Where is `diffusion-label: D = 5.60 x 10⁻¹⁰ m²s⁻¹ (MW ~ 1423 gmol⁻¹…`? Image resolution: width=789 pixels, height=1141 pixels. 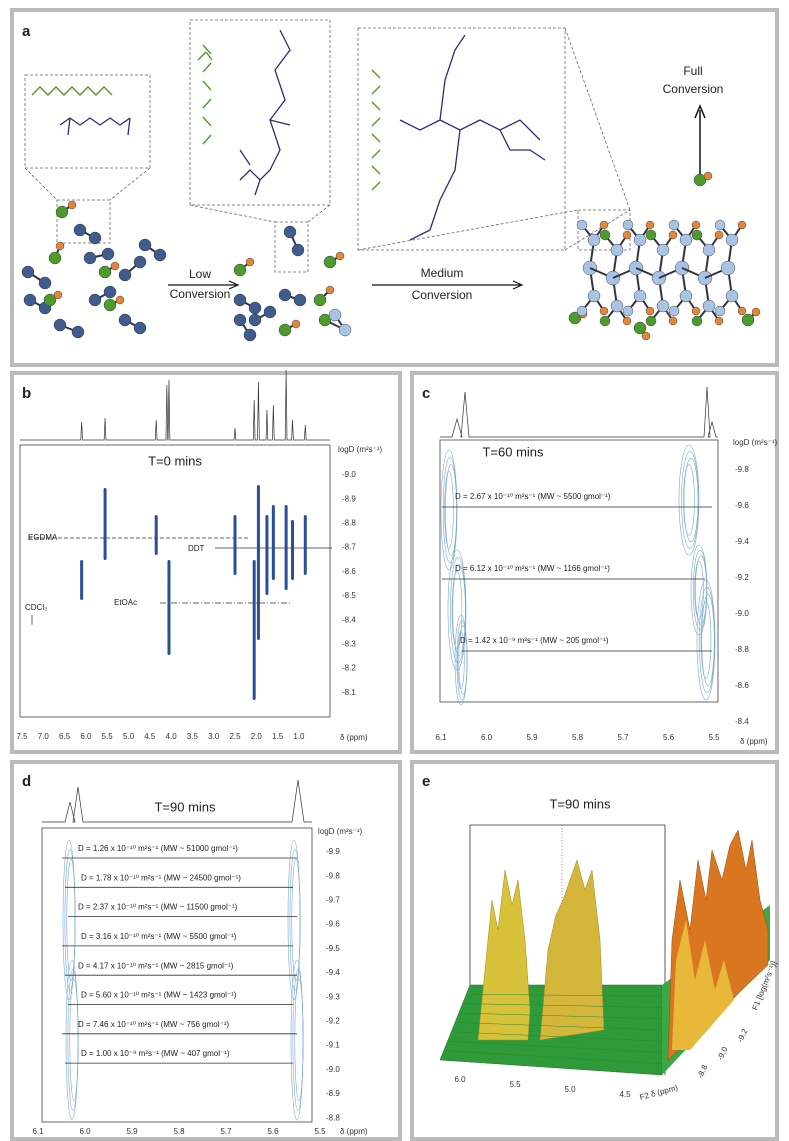
diffusion-label: D = 5.60 x 10⁻¹⁰ m²s⁻¹ (MW ~ 1423 gmol⁻¹… is located at coordinates (159, 995).